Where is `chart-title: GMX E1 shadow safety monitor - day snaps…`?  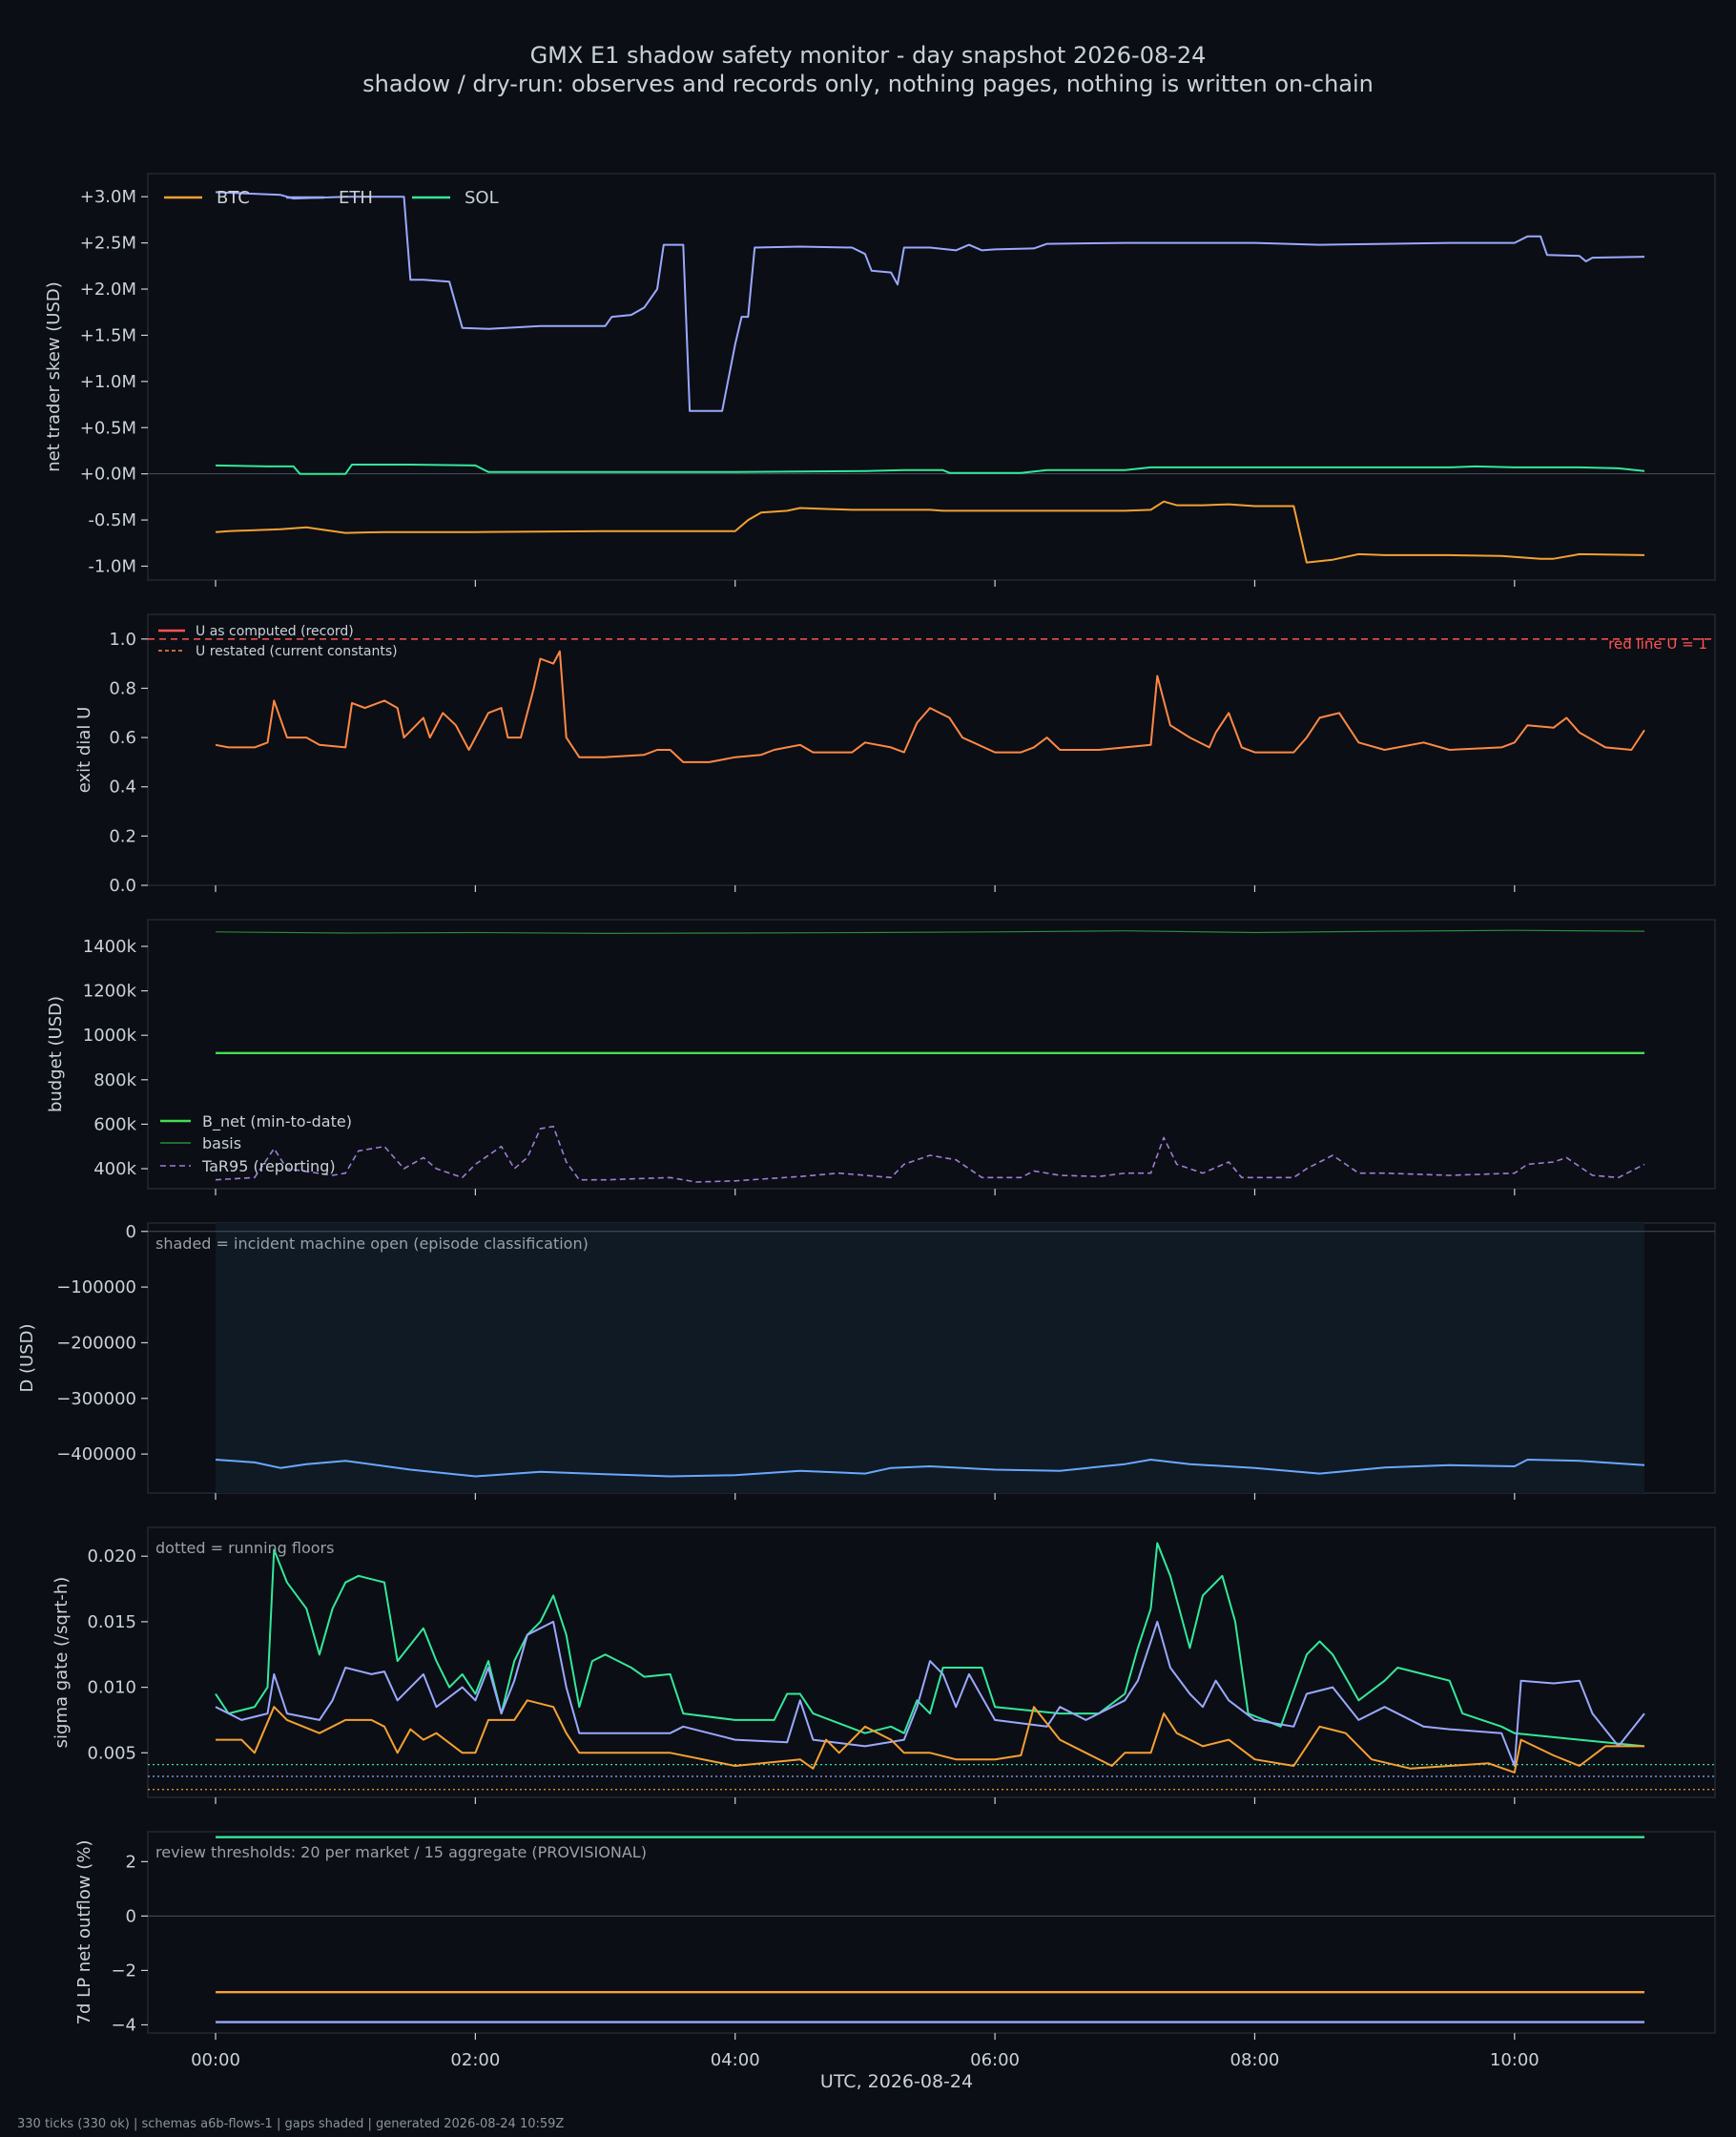 chart-title: GMX E1 shadow safety monitor - day snaps… is located at coordinates (868, 55).